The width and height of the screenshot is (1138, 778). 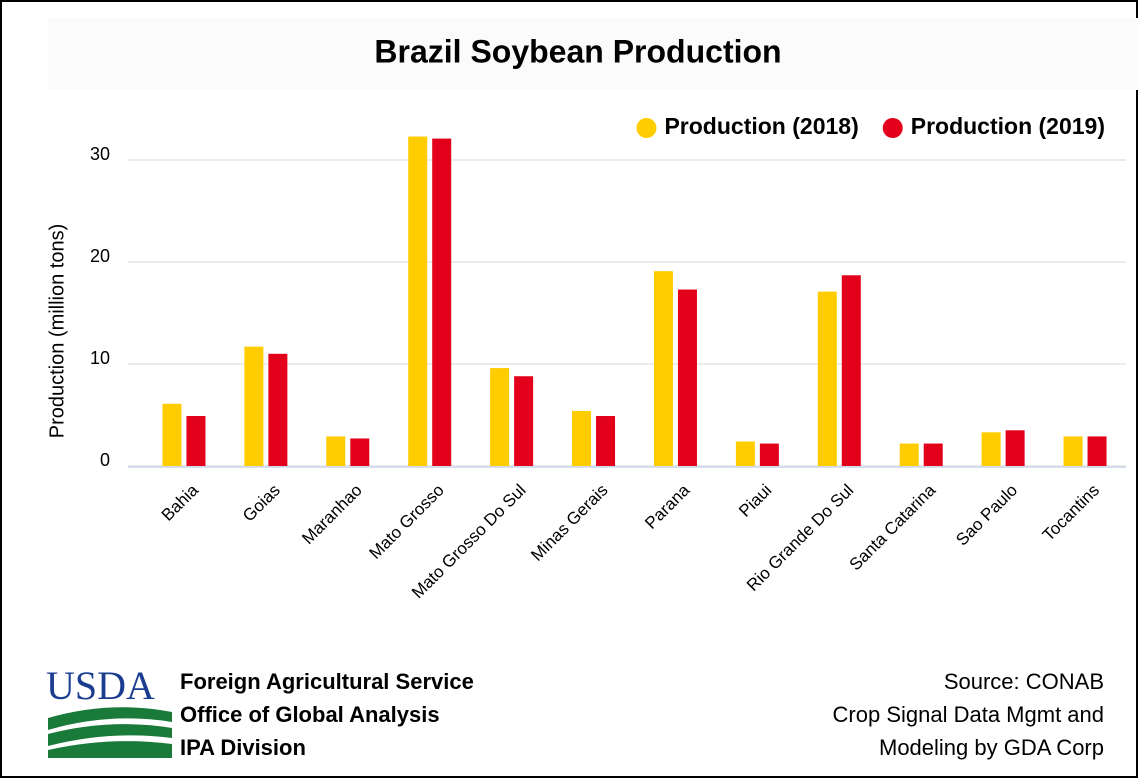 I want to click on chart-title: Brazil Soybean Production, so click(x=577, y=51).